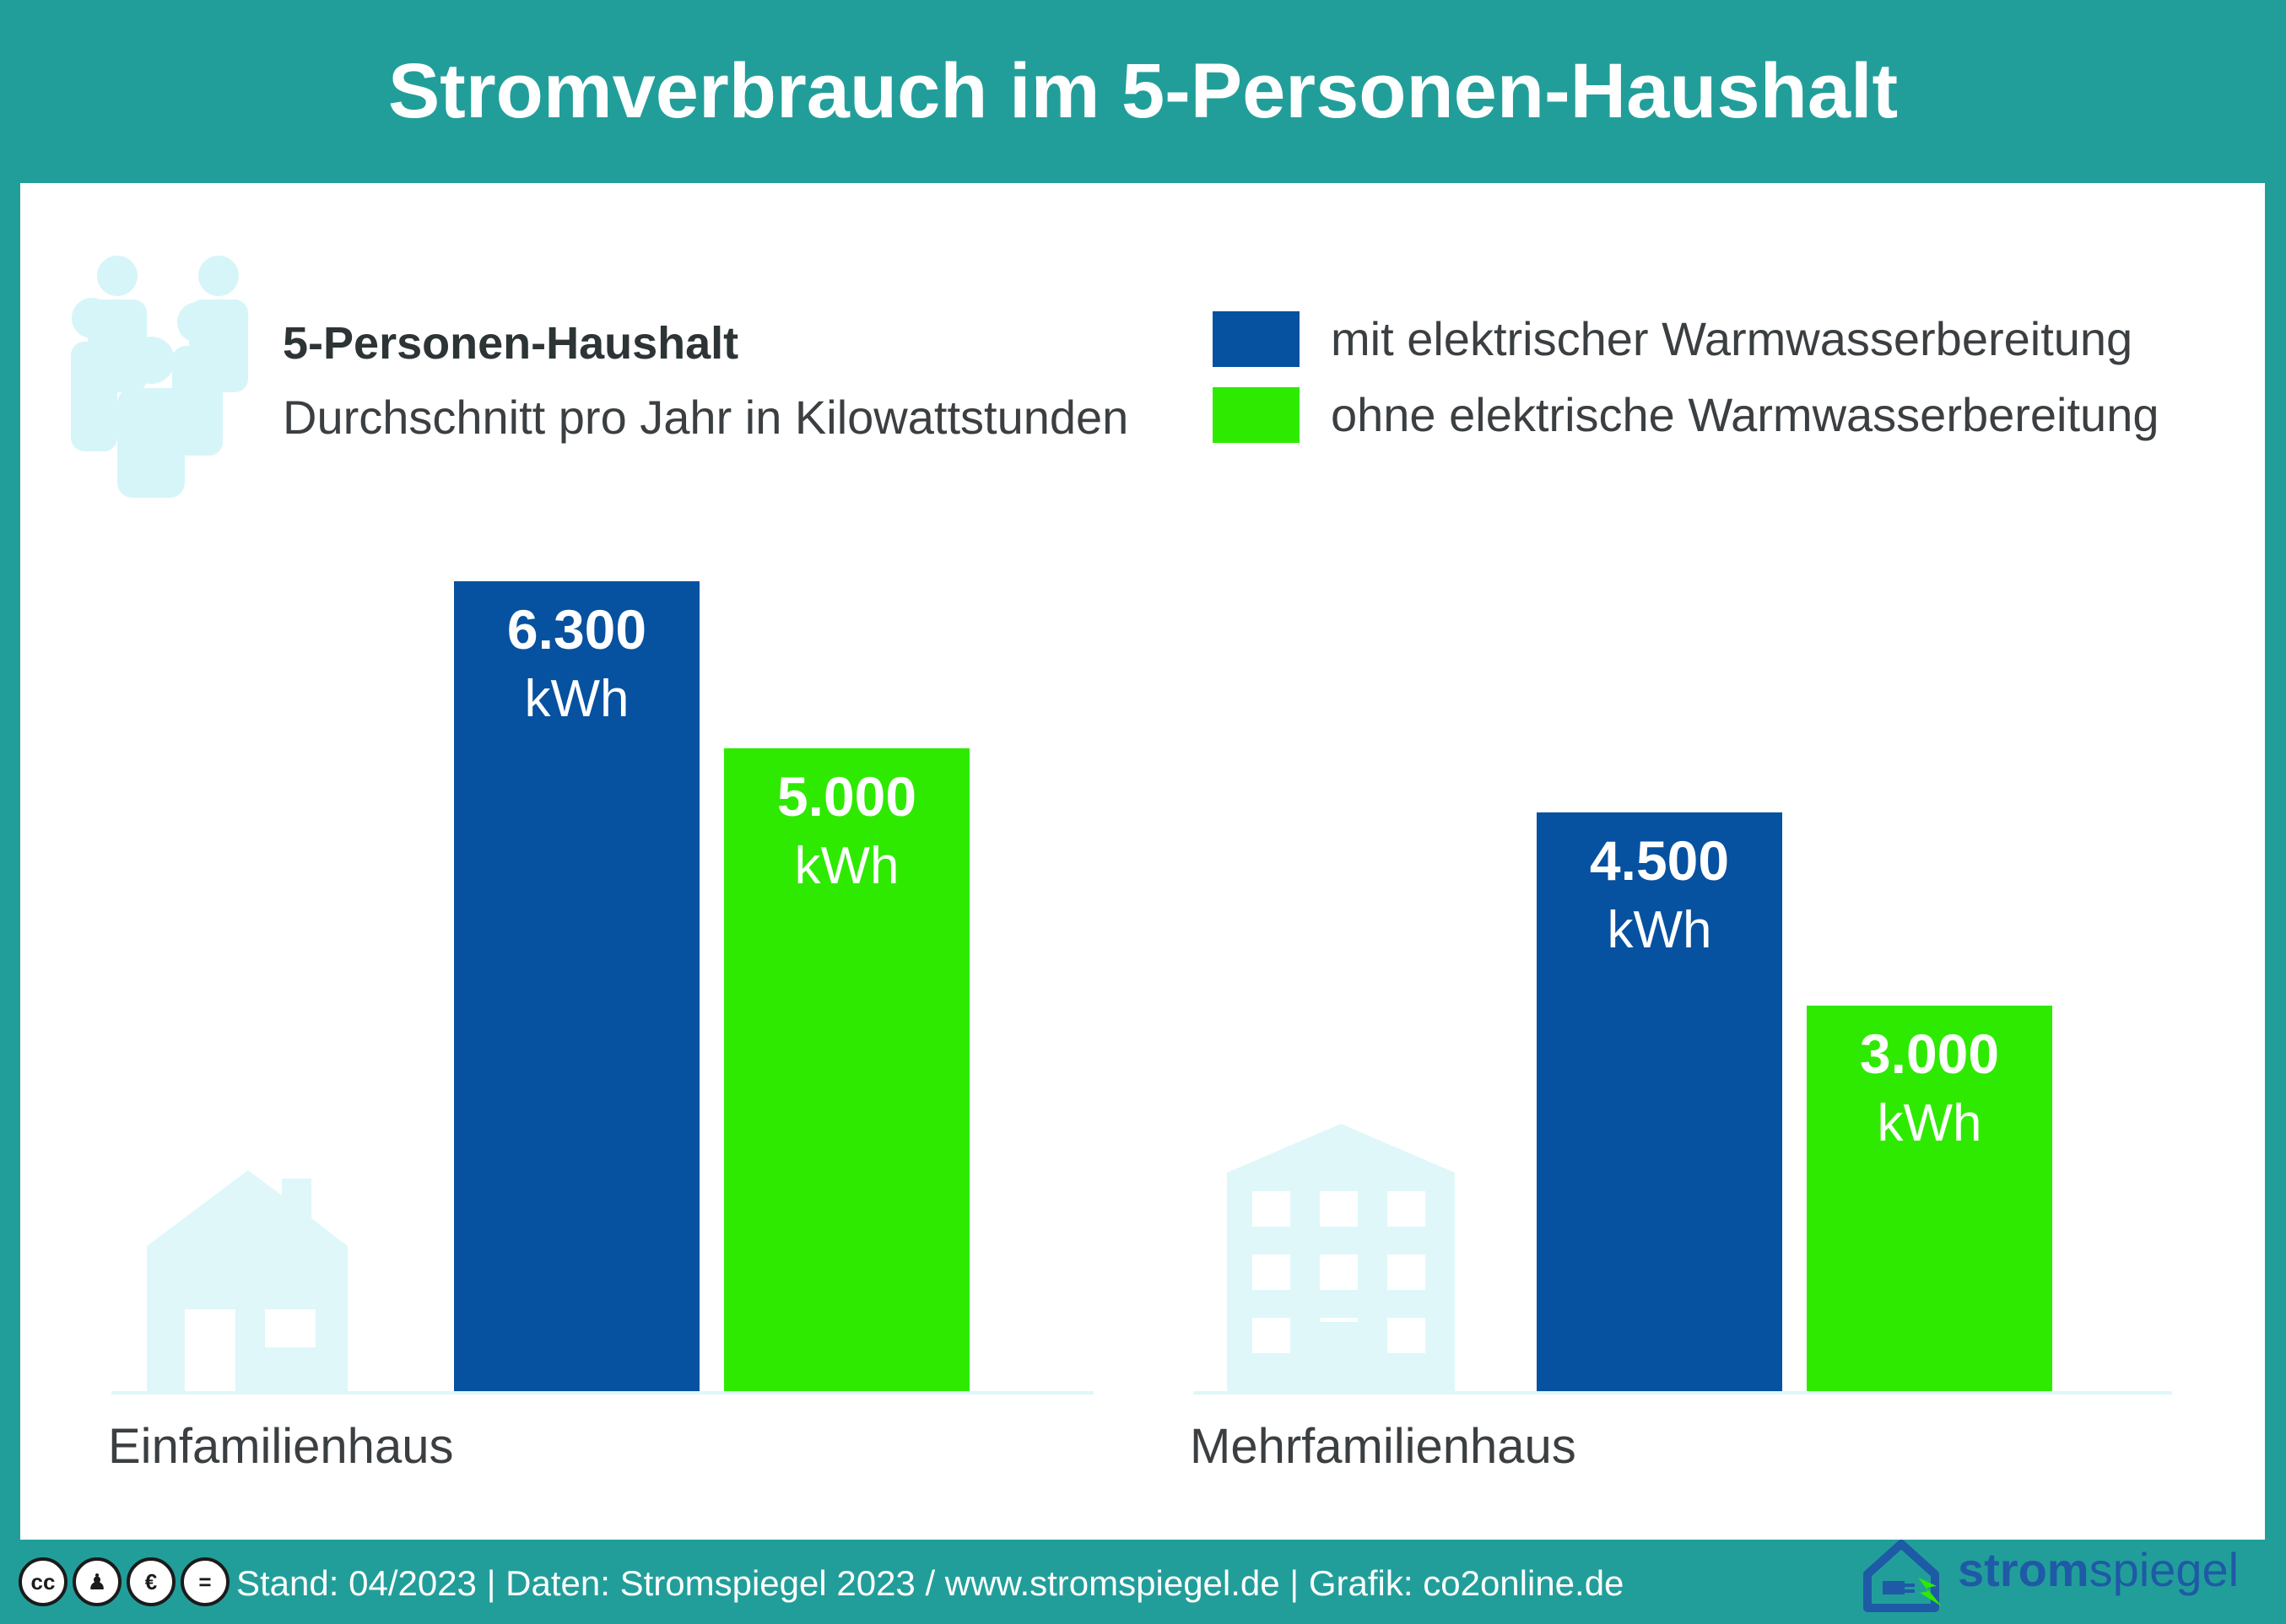  Describe the element at coordinates (247, 1280) in the screenshot. I see `house-icon` at that location.